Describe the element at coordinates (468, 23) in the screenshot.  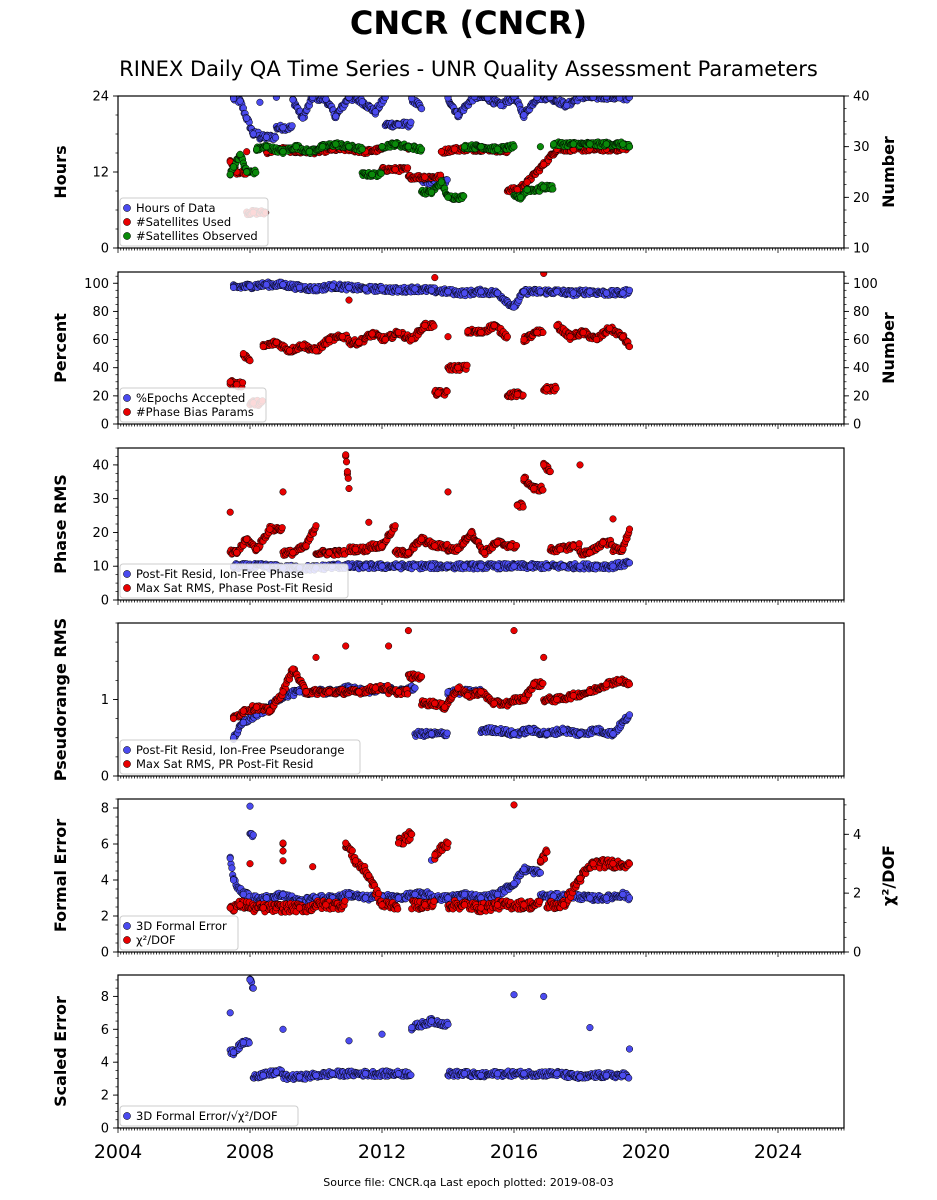
I see `chart-title: CNCR (CNCR)` at that location.